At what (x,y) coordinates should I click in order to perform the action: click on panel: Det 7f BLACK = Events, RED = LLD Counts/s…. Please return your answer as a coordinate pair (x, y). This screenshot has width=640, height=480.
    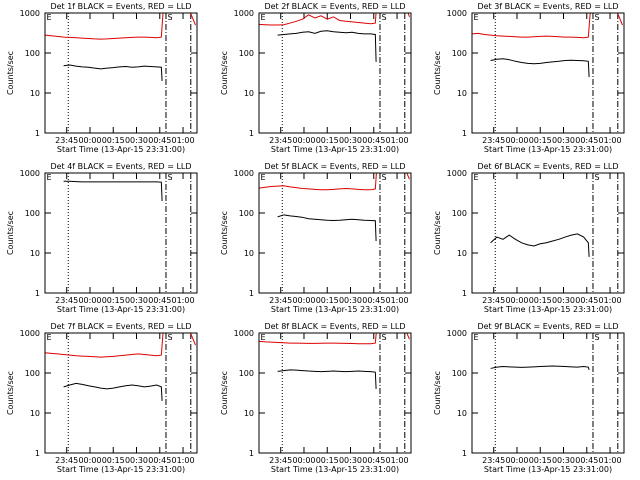
    Looking at the image, I should click on (102, 398).